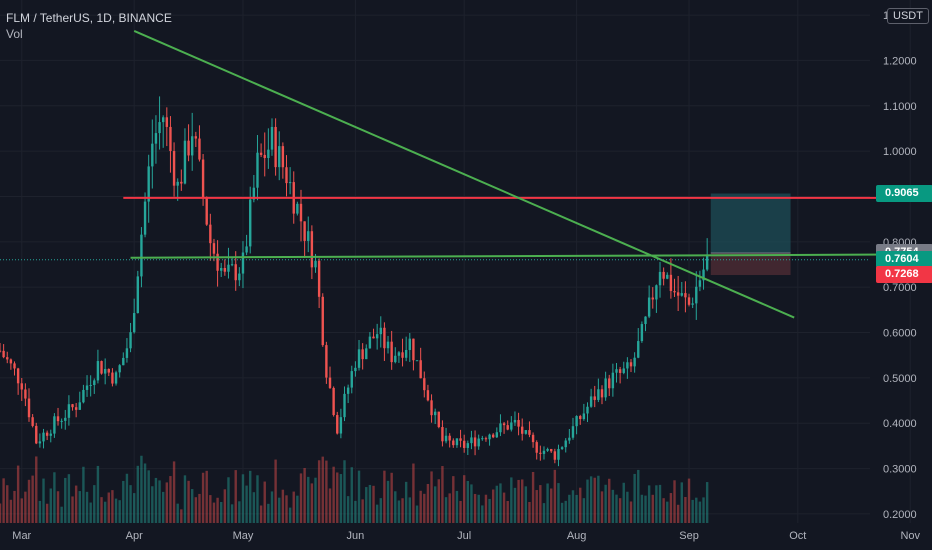  Describe the element at coordinates (900, 334) in the screenshot. I see `price-tick-label: 0.6000` at that location.